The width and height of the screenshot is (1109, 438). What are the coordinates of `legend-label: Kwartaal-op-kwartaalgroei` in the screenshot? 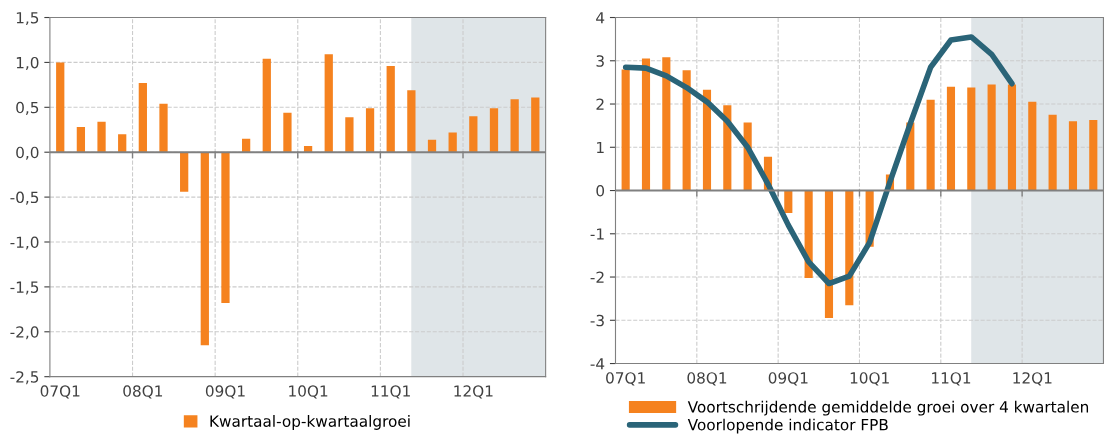 It's located at (310, 422).